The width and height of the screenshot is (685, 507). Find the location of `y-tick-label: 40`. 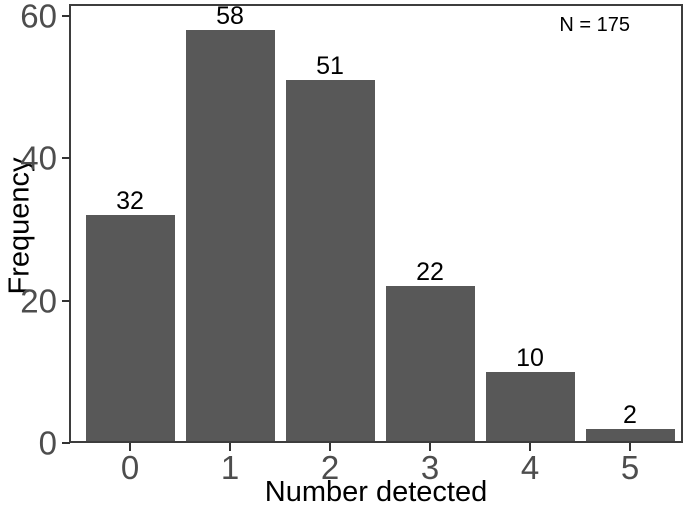

y-tick-label: 40 is located at coordinates (38, 158).